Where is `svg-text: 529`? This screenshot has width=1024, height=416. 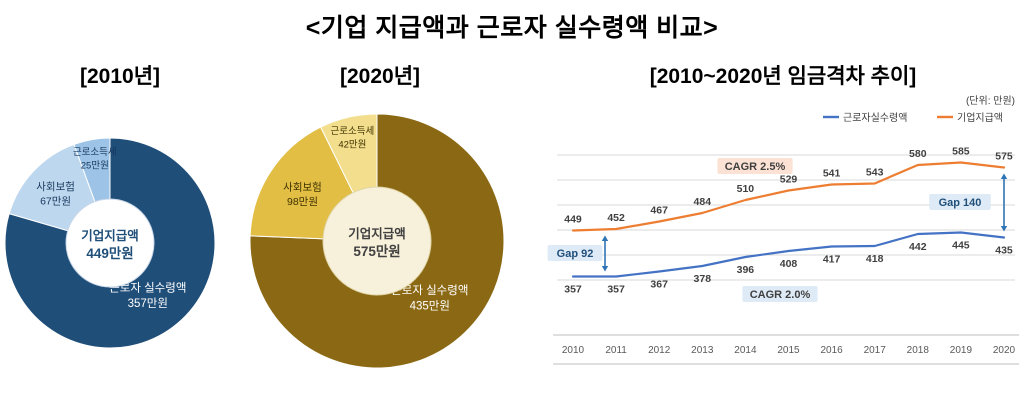 svg-text: 529 is located at coordinates (789, 180).